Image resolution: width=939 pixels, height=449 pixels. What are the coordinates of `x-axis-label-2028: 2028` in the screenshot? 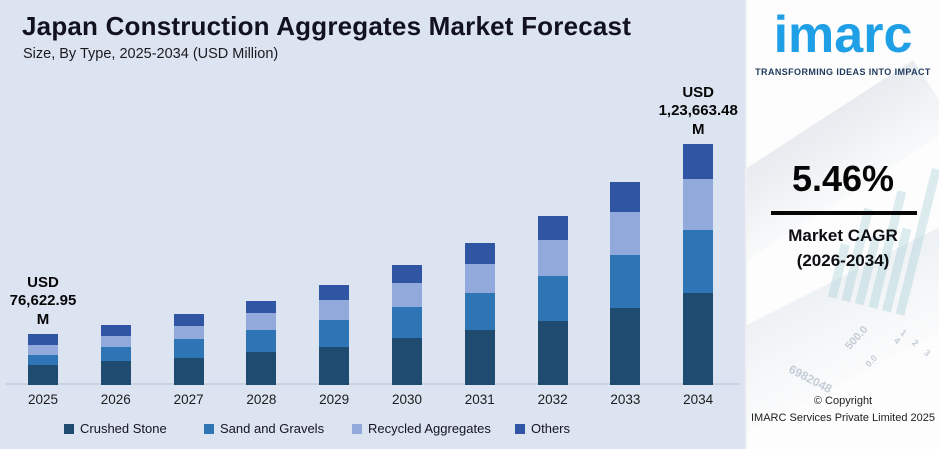 It's located at (261, 399).